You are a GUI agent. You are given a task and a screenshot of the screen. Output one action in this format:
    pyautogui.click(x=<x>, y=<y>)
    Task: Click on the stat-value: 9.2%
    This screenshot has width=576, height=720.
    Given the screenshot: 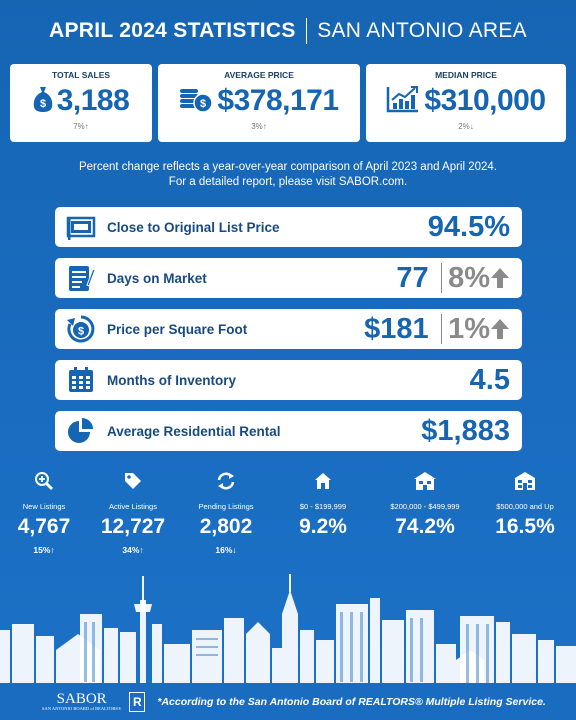 What is the action you would take?
    pyautogui.click(x=323, y=526)
    